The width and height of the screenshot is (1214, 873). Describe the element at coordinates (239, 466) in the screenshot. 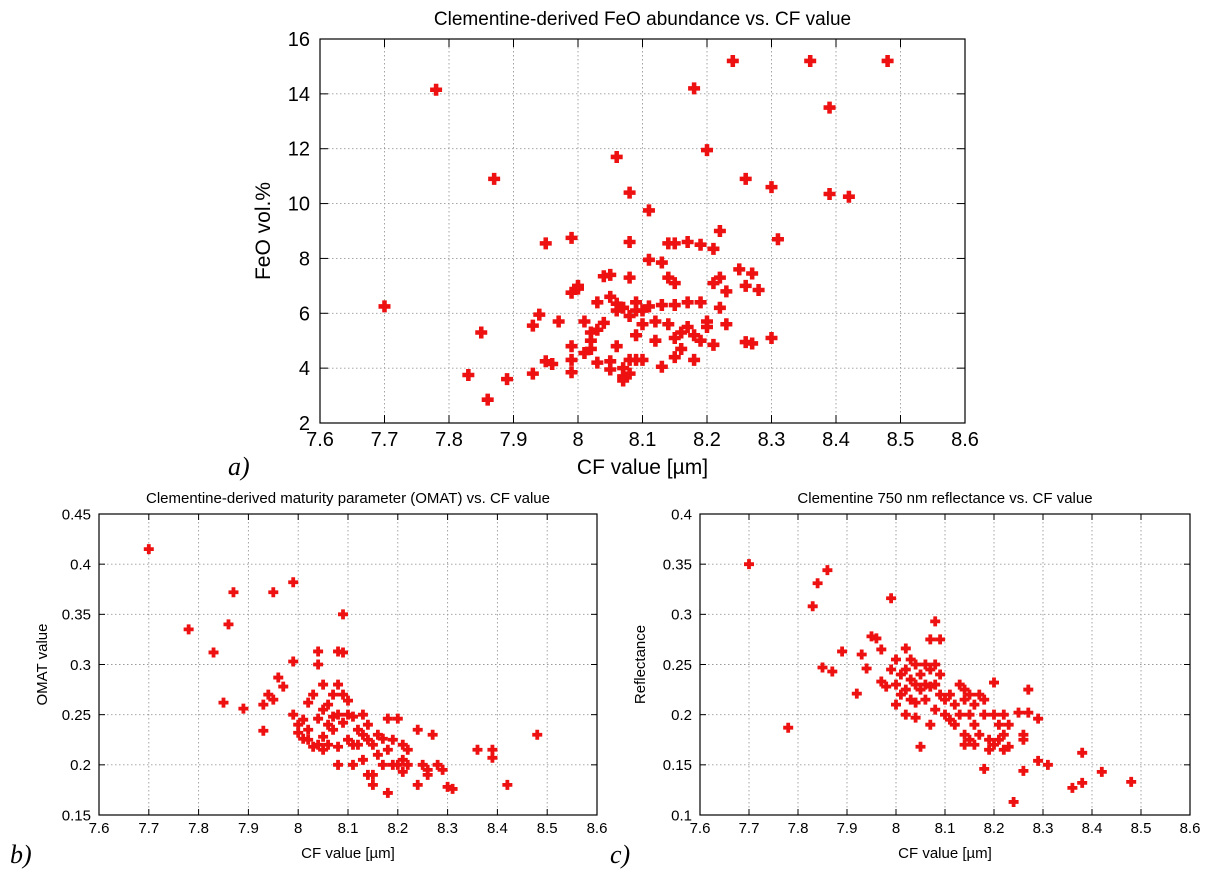

I see `panel-label-a: a)` at that location.